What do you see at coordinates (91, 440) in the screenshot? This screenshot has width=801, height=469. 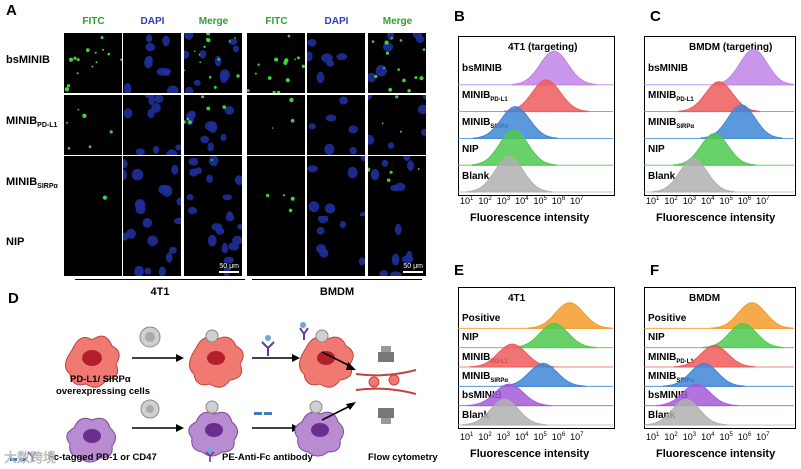 I see `overexpressing-cell-bottom` at bounding box center [91, 440].